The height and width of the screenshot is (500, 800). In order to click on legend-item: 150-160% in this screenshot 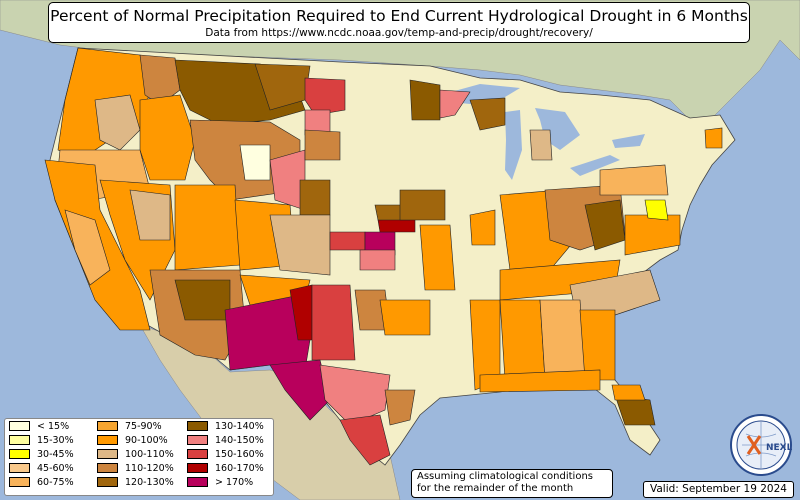, I will do `click(225, 455)`.